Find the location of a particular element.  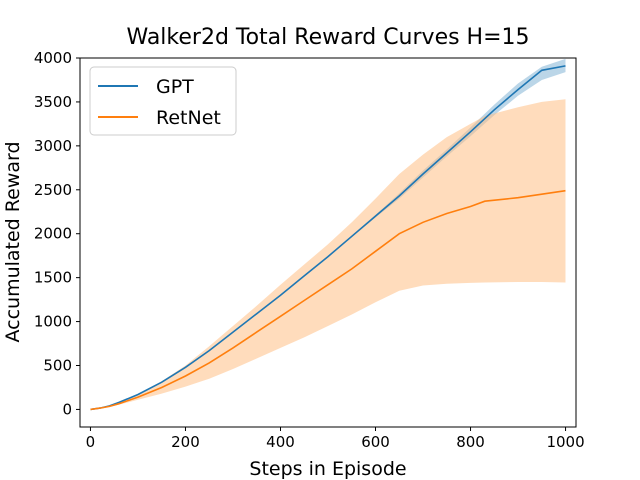

y-axis-label: Accumulated Reward is located at coordinates (13, 241).